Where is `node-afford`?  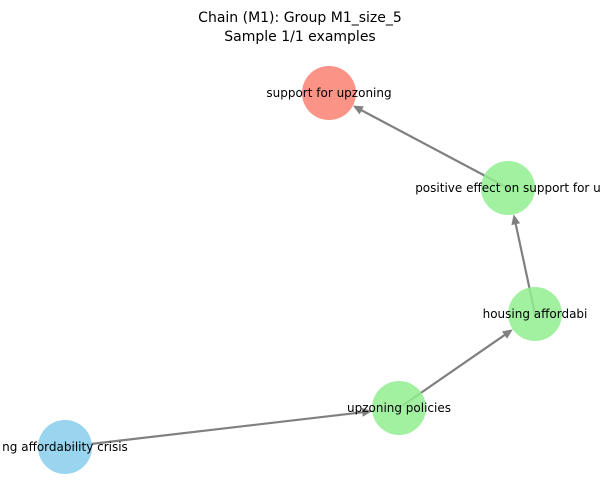
node-afford is located at coordinates (535, 314).